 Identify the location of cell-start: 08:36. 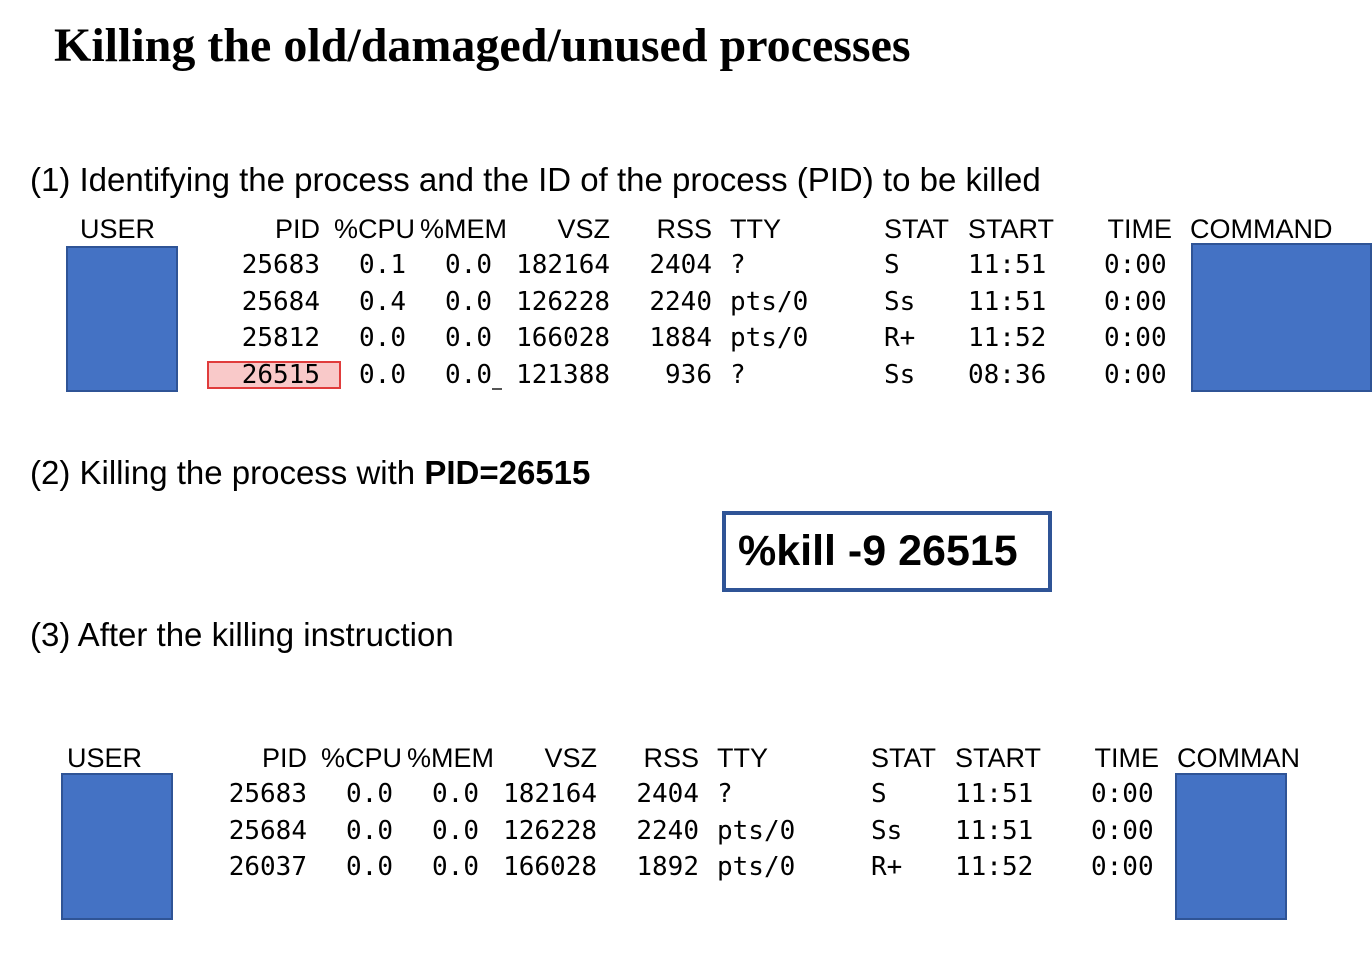
(1007, 374).